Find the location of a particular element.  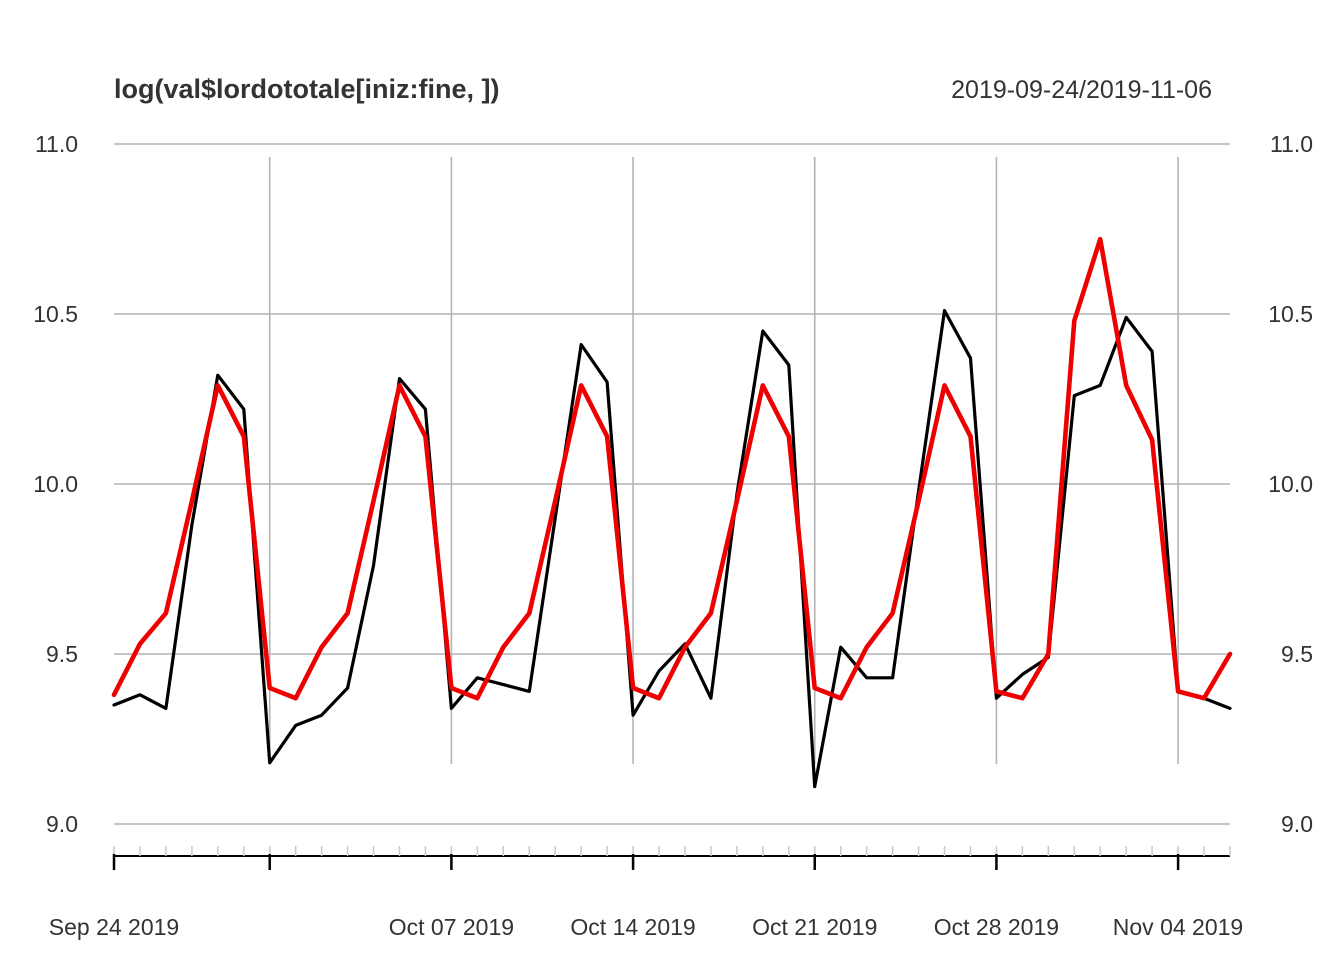

x-tick-label: Sep 24 2019 is located at coordinates (114, 927).